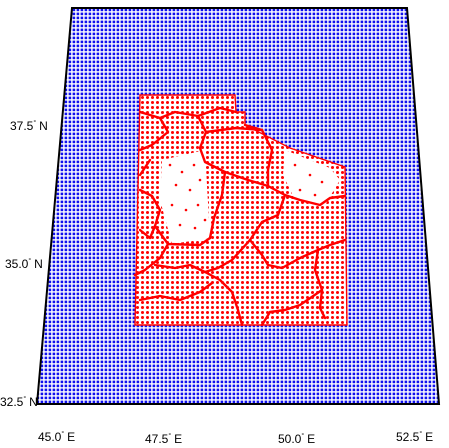  Describe the element at coordinates (246, 196) in the screenshot. I see `sparse-dots` at that location.